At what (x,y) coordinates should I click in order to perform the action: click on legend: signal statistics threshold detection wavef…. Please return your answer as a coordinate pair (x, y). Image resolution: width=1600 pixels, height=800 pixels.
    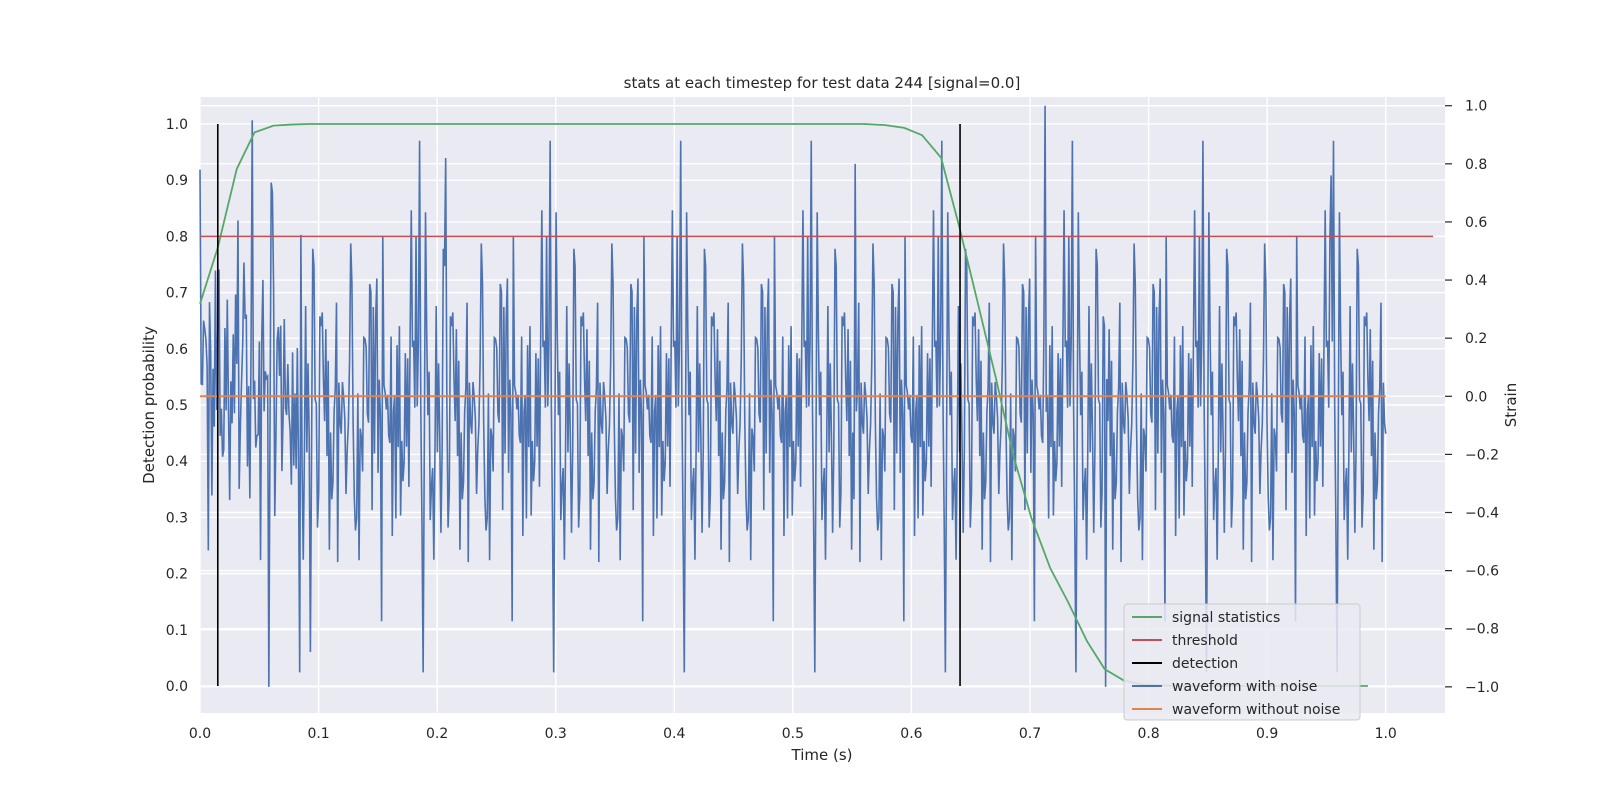
    Looking at the image, I should click on (1242, 662).